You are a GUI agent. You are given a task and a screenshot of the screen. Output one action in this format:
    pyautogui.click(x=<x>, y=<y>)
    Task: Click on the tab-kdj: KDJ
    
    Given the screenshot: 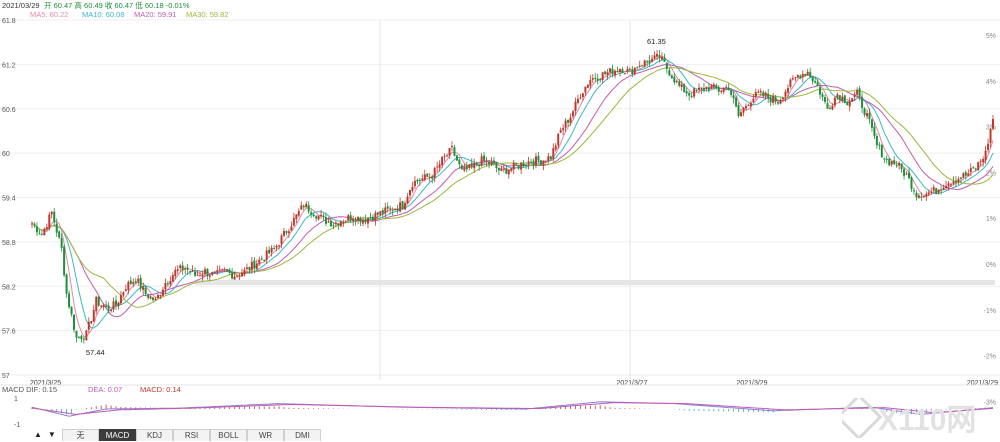 What is the action you would take?
    pyautogui.click(x=154, y=435)
    